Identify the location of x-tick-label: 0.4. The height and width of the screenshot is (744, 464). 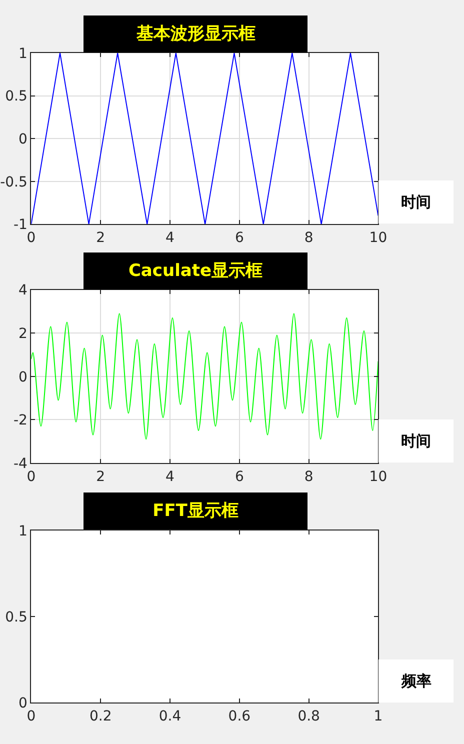
(170, 716).